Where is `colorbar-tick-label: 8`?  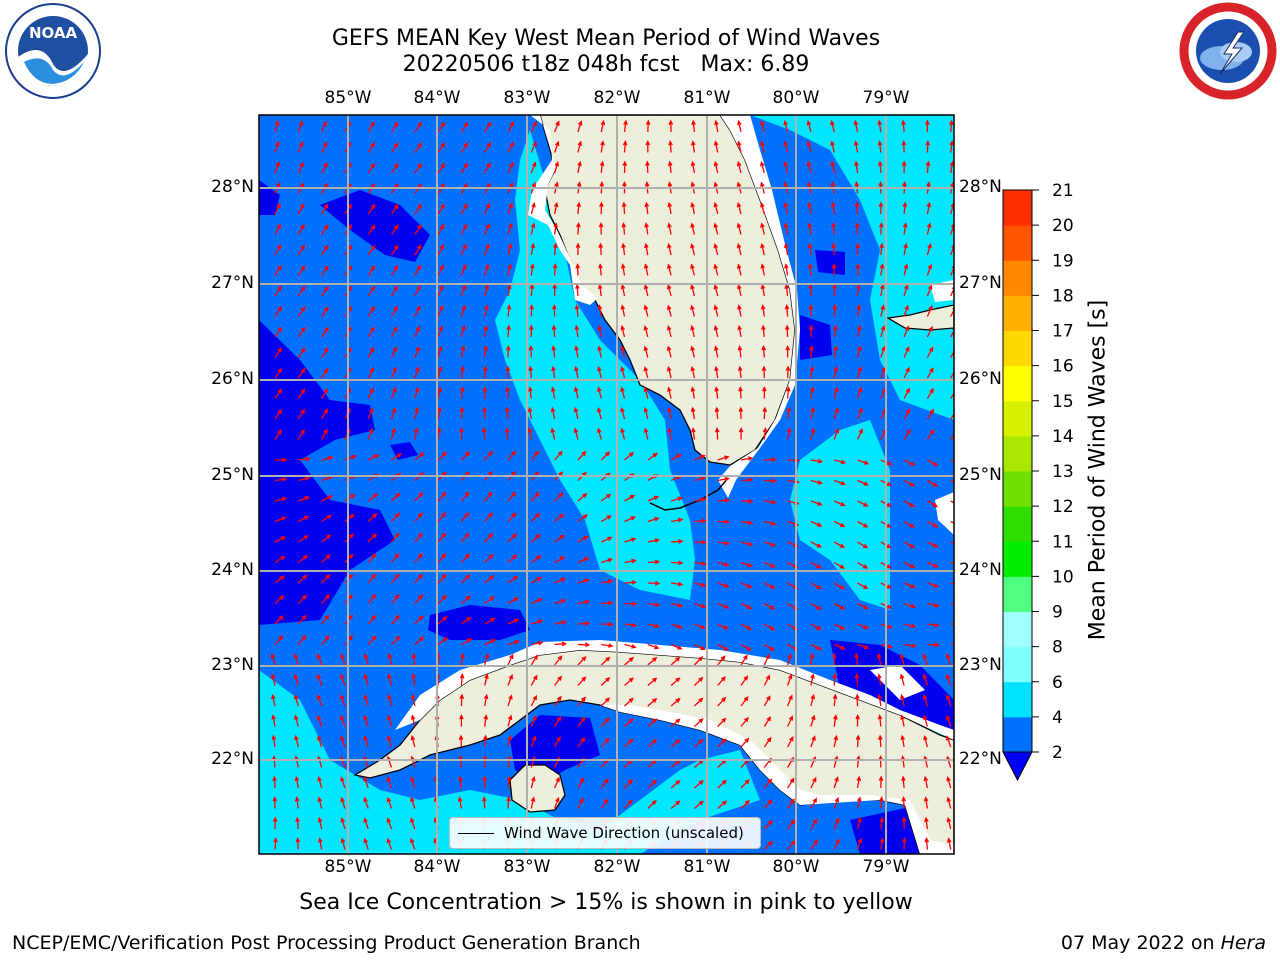
colorbar-tick-label: 8 is located at coordinates (1057, 648).